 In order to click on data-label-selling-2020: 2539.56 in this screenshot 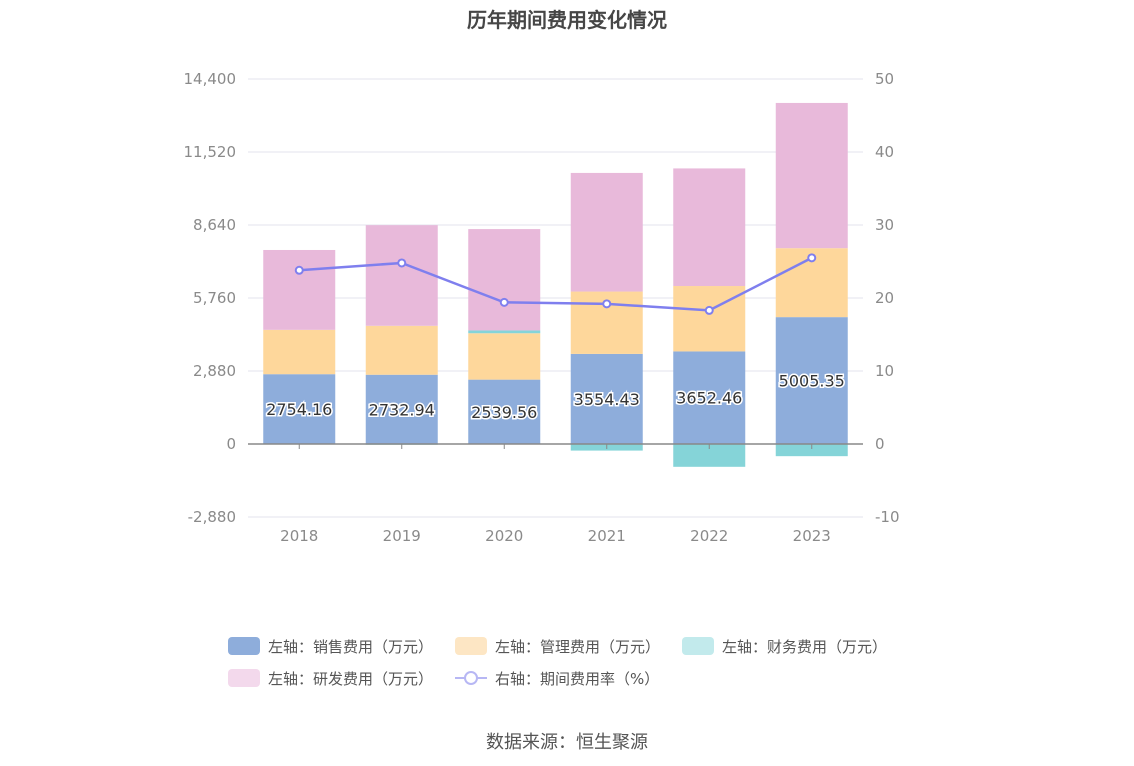, I will do `click(504, 412)`.